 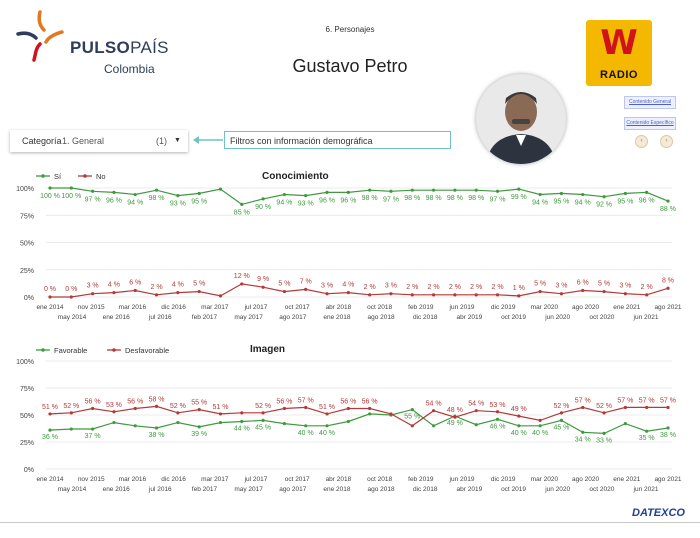 I want to click on data-label: 93 %, so click(x=178, y=204).